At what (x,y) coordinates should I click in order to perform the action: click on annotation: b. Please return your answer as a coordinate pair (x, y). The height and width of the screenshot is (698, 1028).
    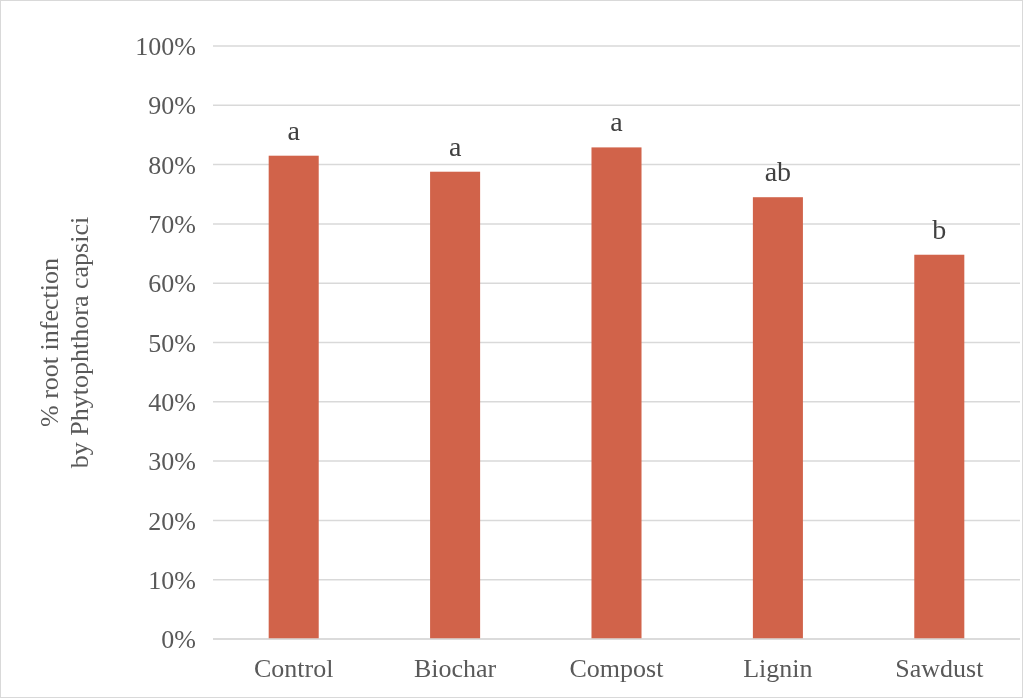
    Looking at the image, I should click on (939, 229).